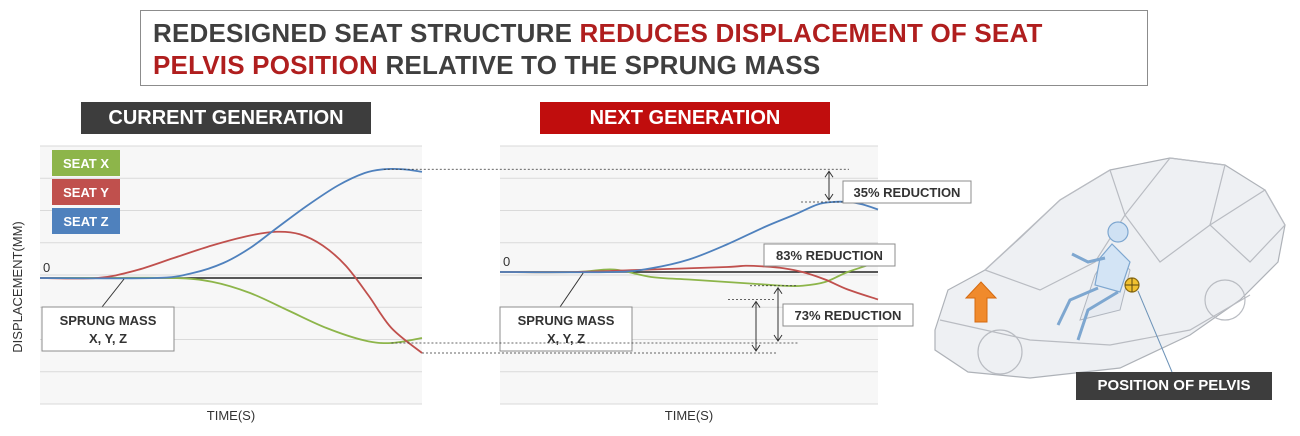  I want to click on legend-label-seat-y: SEAT Y, so click(86, 192).